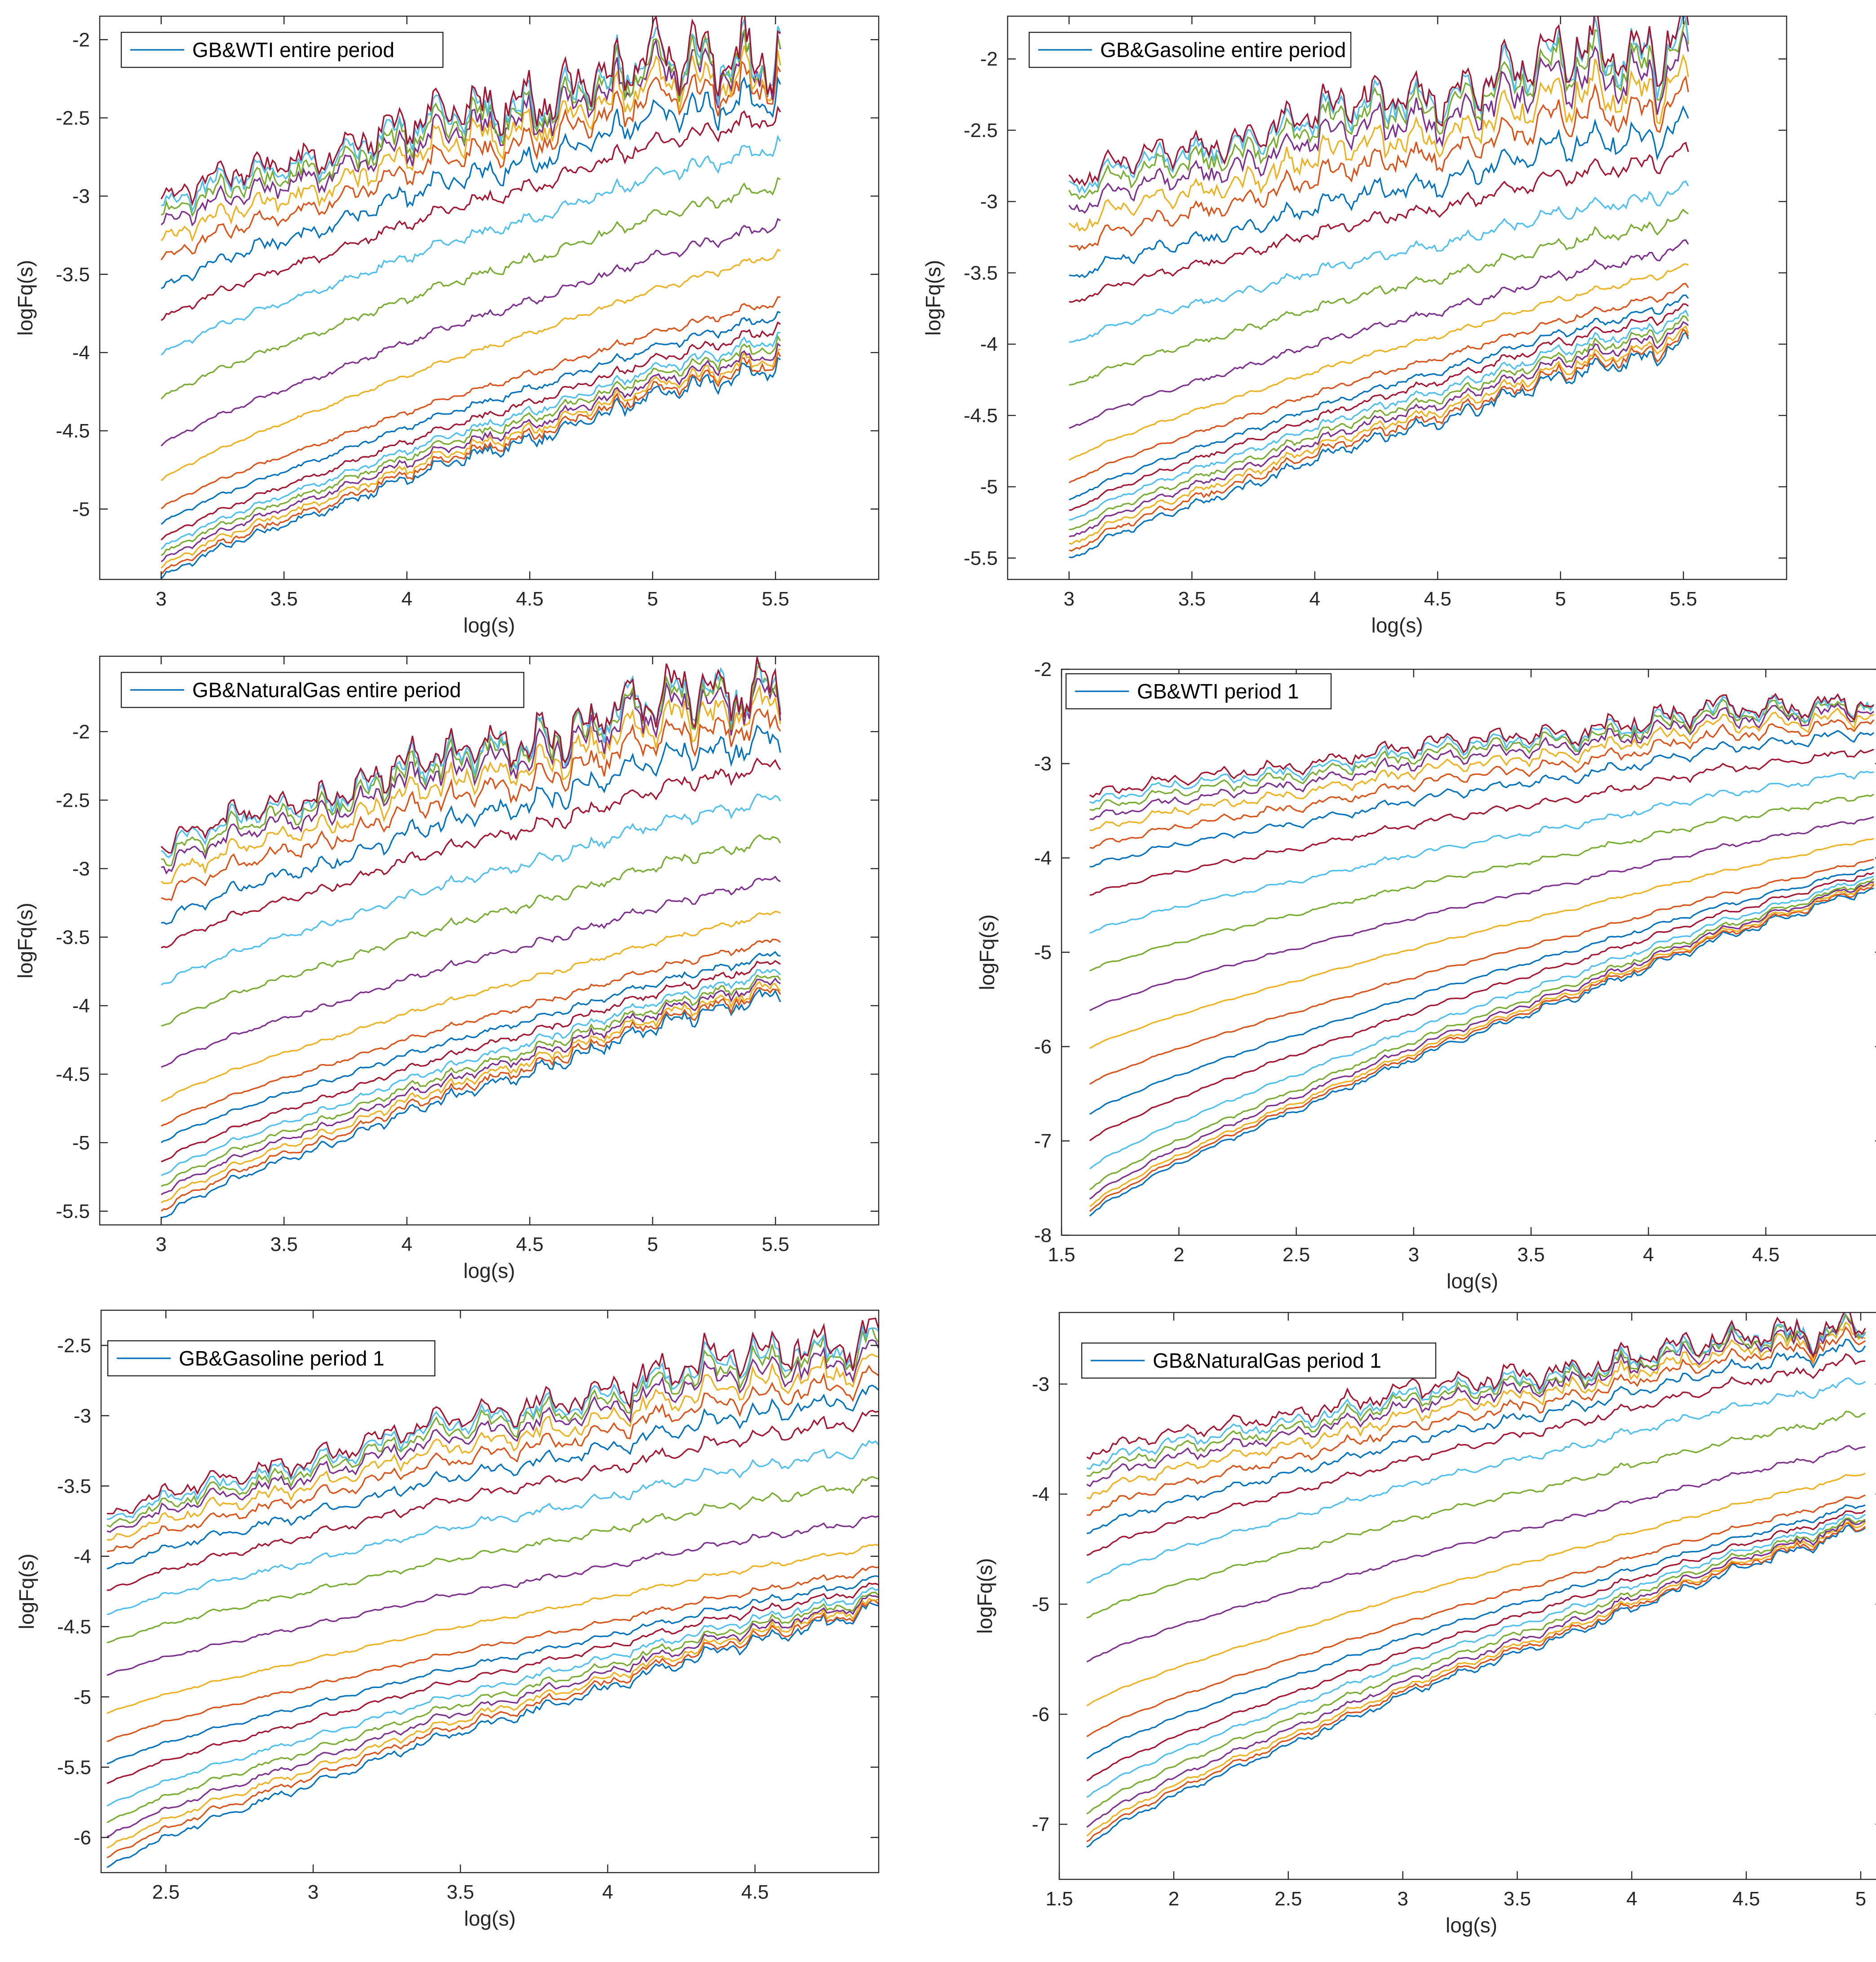  What do you see at coordinates (471, 418) in the screenshot?
I see `series-line-q--1.5` at bounding box center [471, 418].